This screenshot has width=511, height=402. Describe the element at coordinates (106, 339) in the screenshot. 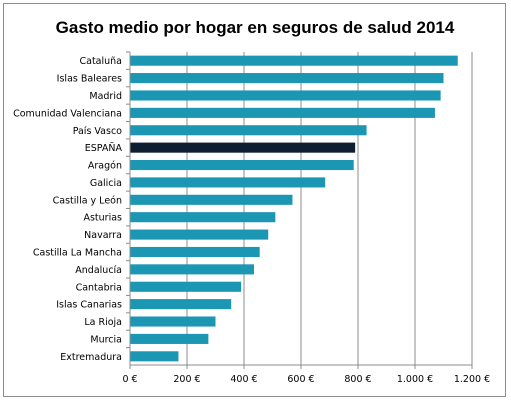

I see `category-label: Murcia` at that location.